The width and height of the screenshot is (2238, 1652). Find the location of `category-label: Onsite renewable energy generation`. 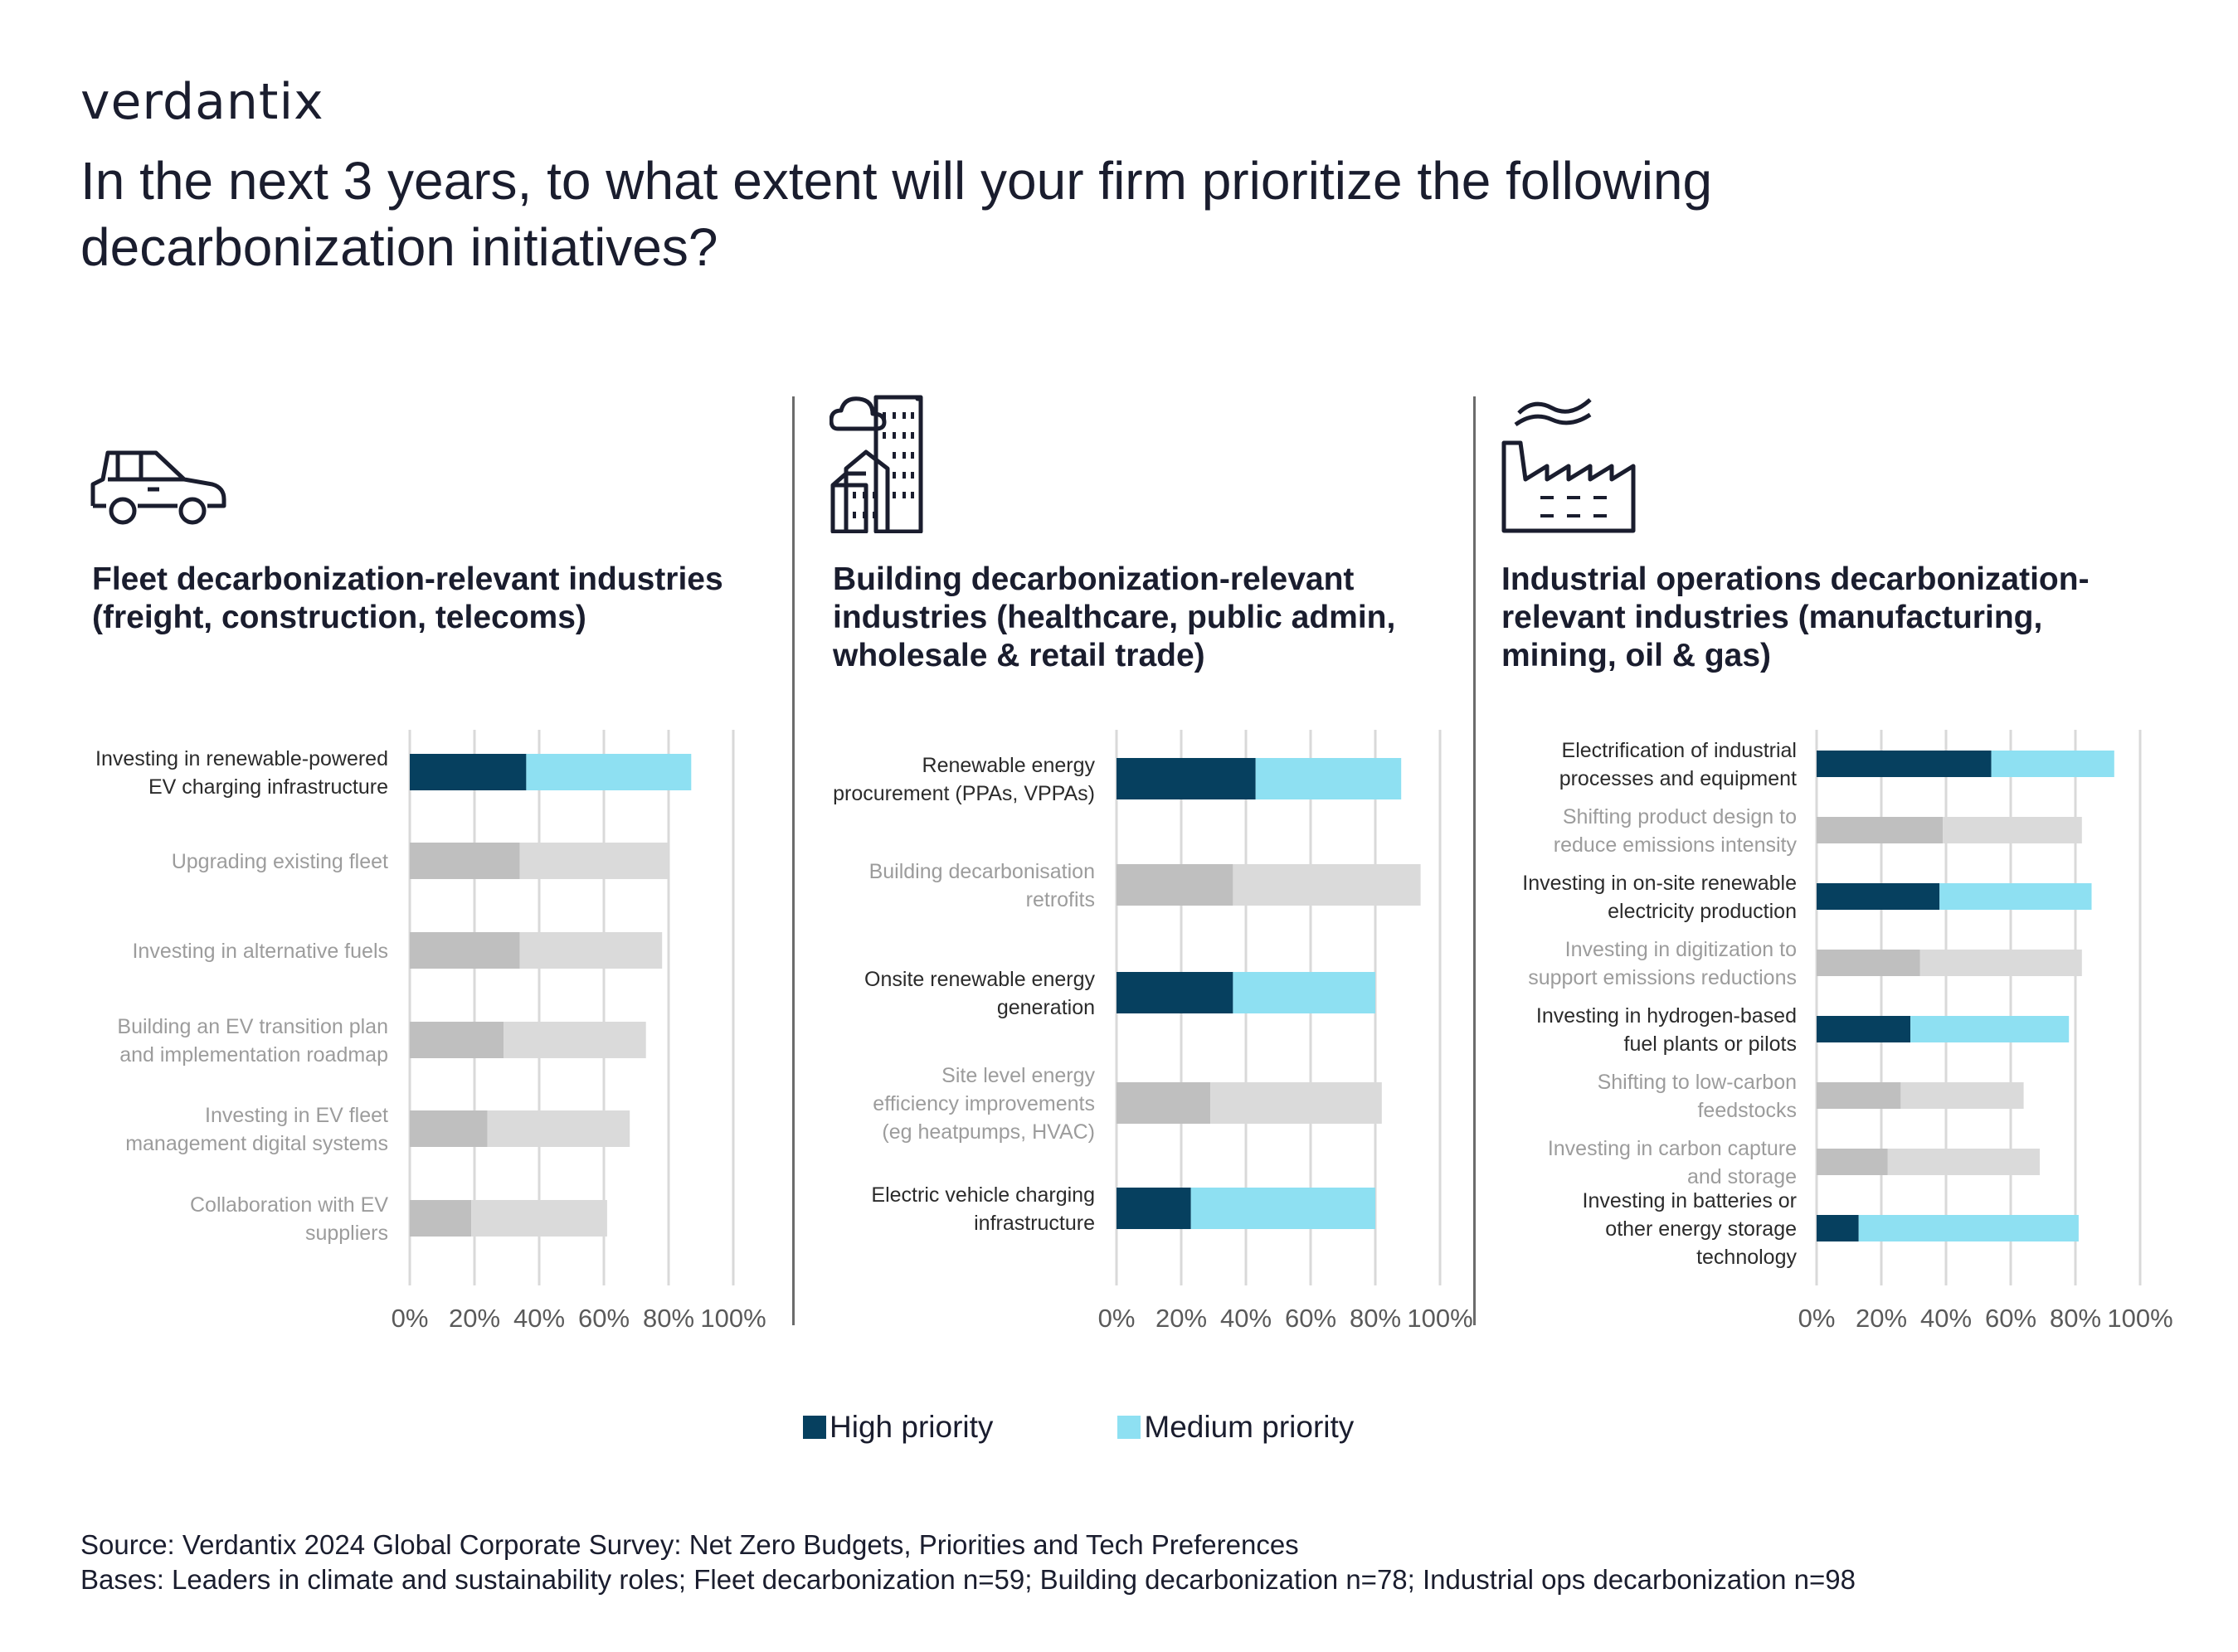

category-label: Onsite renewable energy generation is located at coordinates (979, 993).